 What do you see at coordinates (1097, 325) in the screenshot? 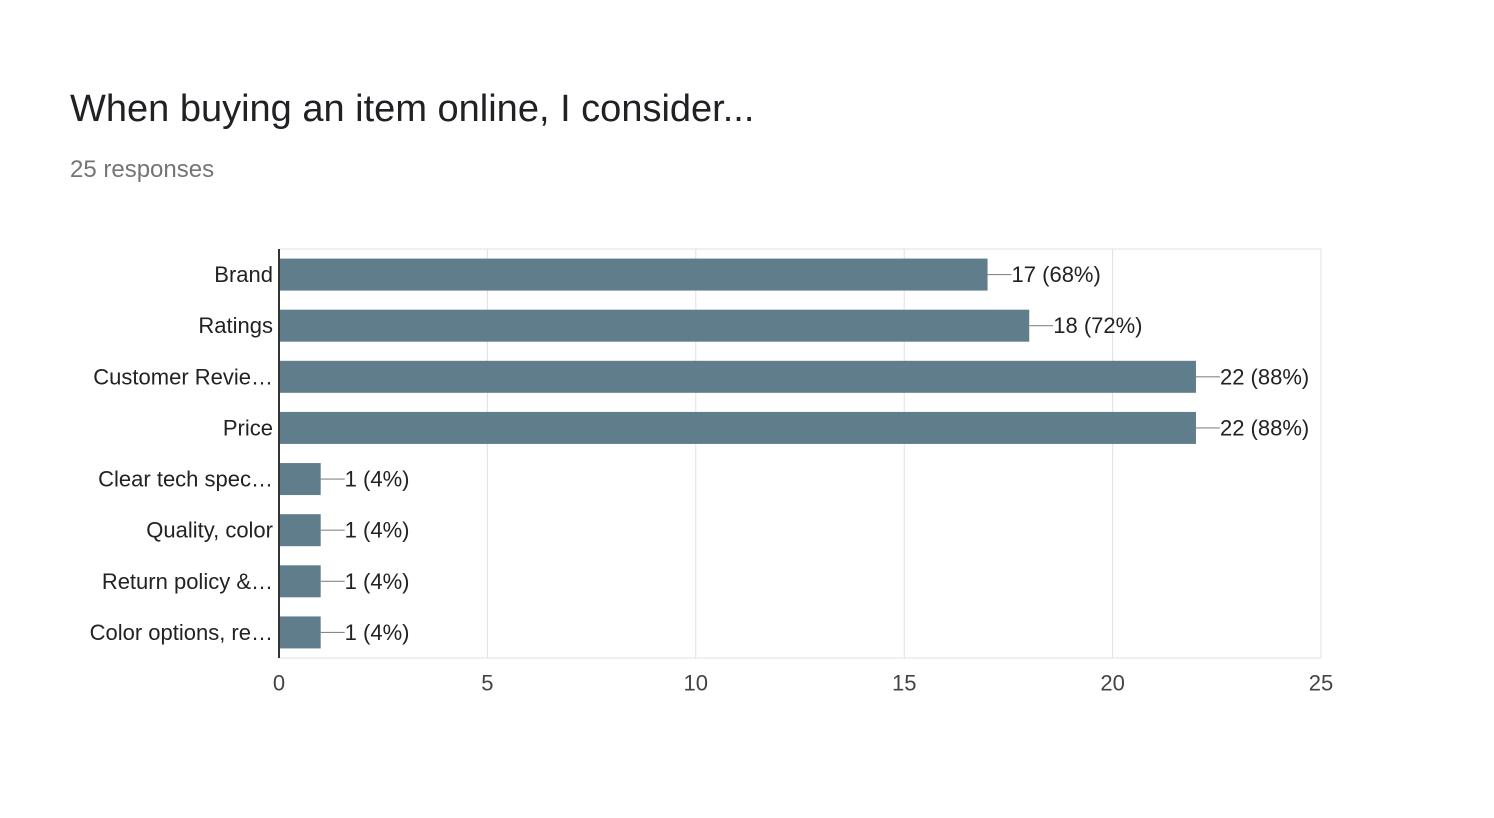
I see `data-label-1: 18 (72%)` at bounding box center [1097, 325].